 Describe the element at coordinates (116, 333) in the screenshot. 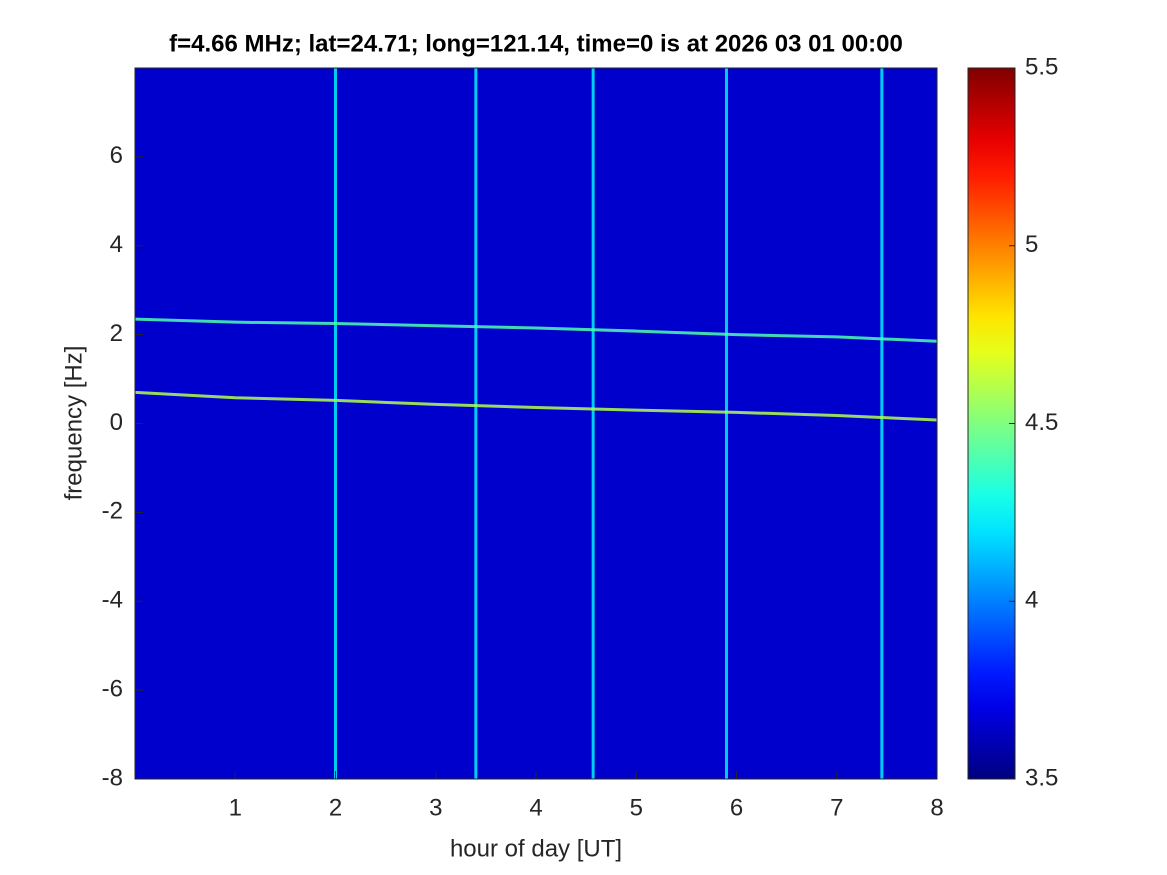

I see `y-tick-label: 2` at that location.